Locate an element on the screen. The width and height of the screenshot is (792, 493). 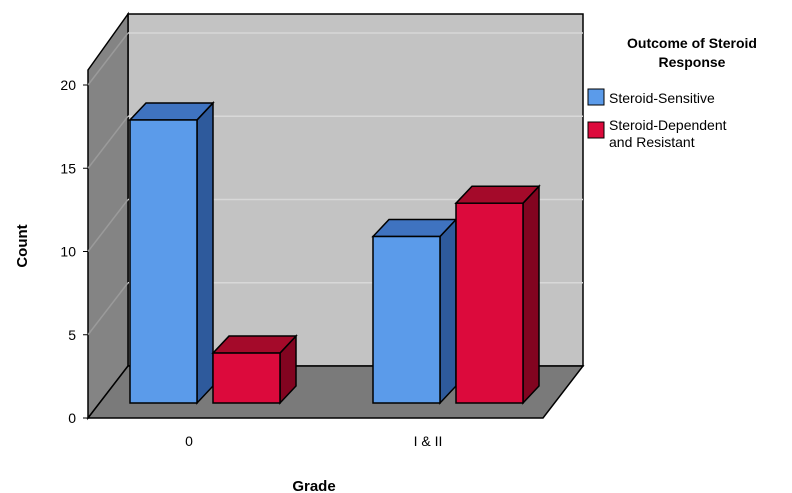
legend-title-line-1: Outcome of Steroid is located at coordinates (692, 43).